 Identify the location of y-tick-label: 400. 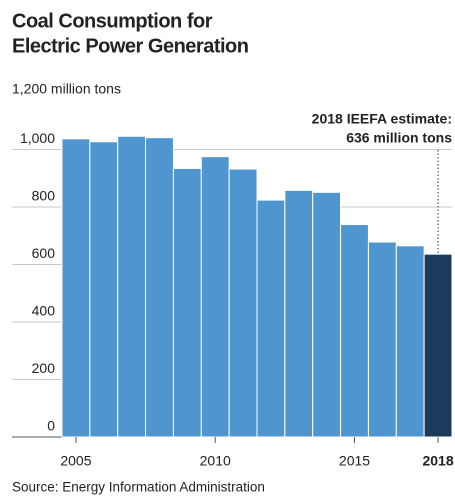
(44, 311).